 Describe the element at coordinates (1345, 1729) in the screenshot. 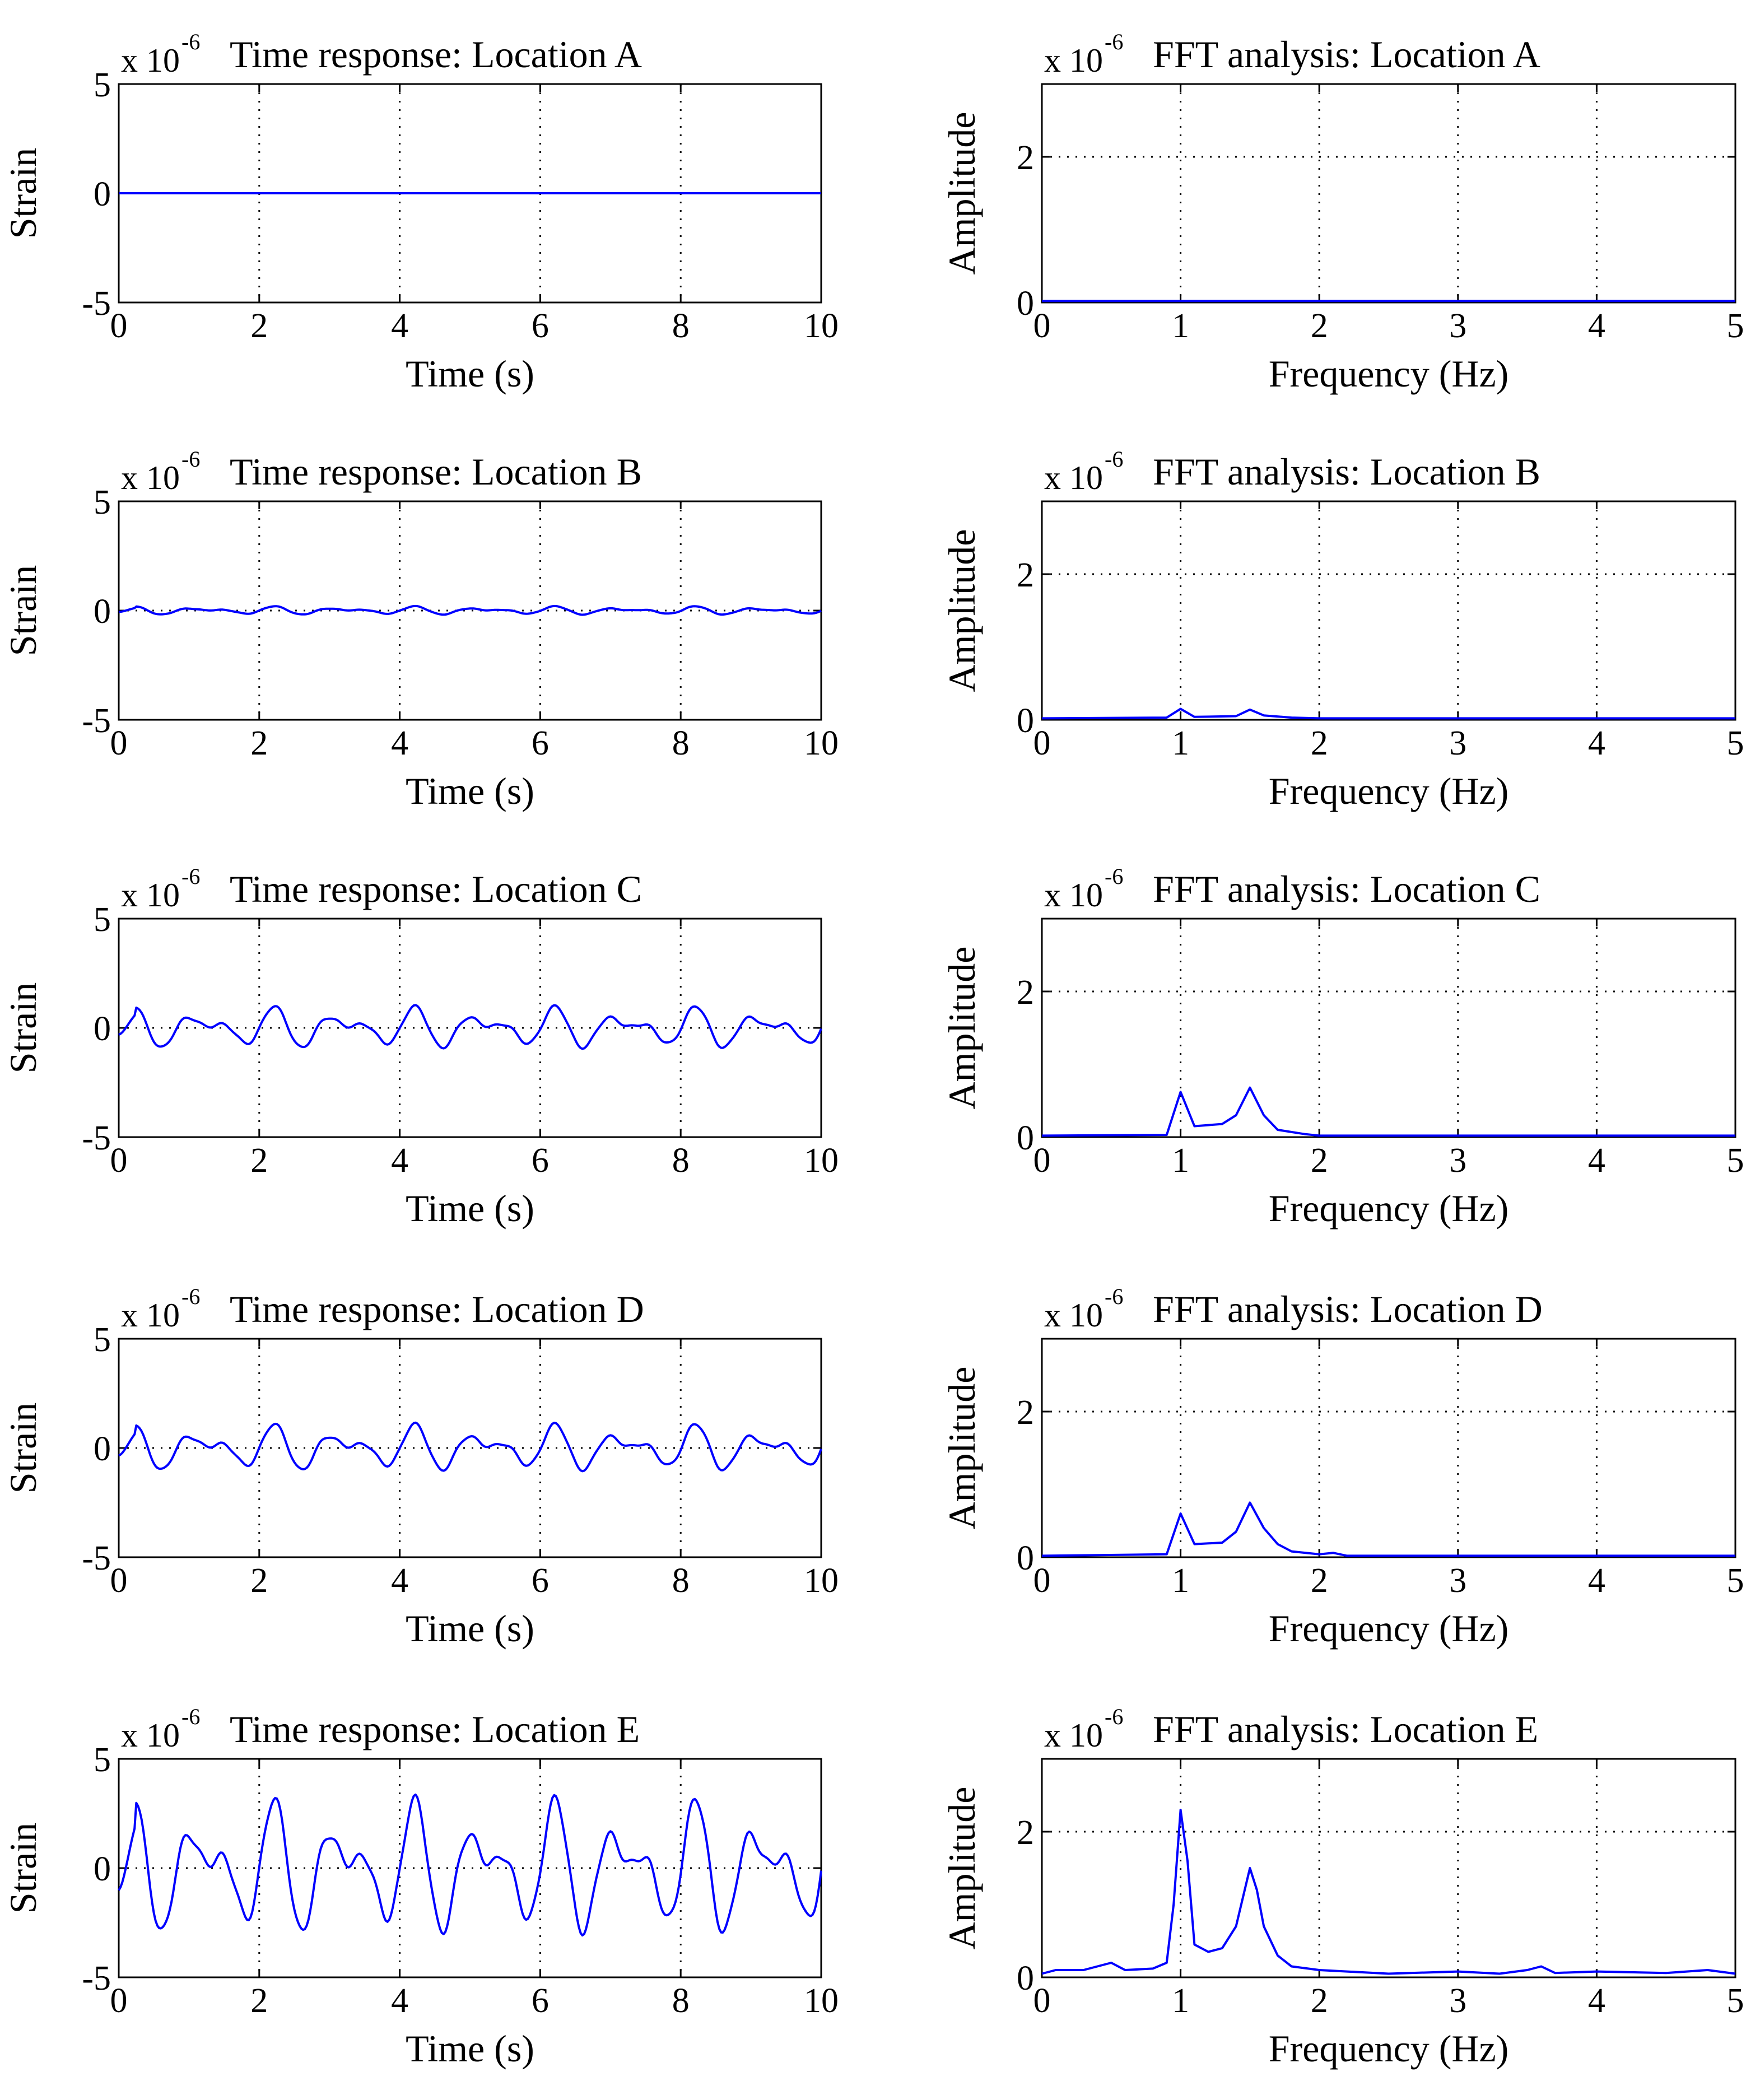

I see `chart-title: FFT analysis: Location E` at that location.